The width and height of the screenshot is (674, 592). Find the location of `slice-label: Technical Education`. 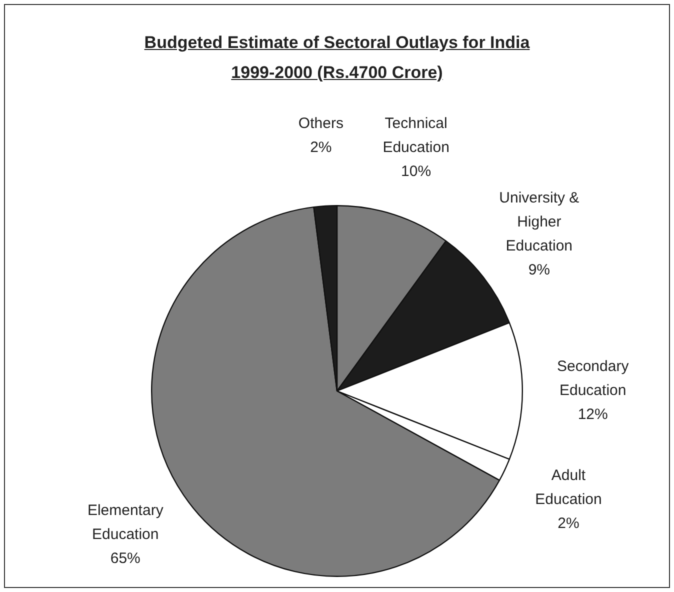

slice-label: Technical Education is located at coordinates (416, 135).